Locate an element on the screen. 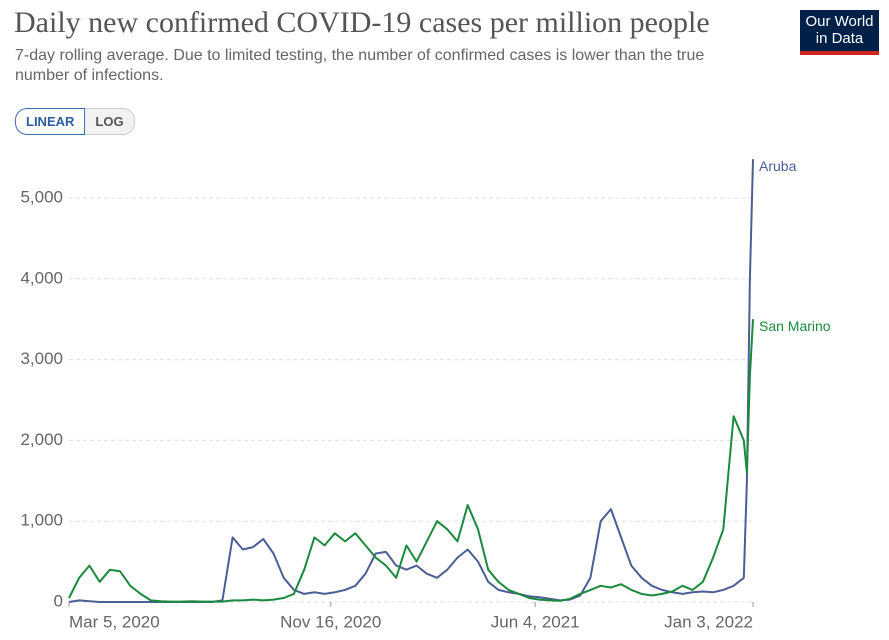  legend-label: Aruba is located at coordinates (778, 166).